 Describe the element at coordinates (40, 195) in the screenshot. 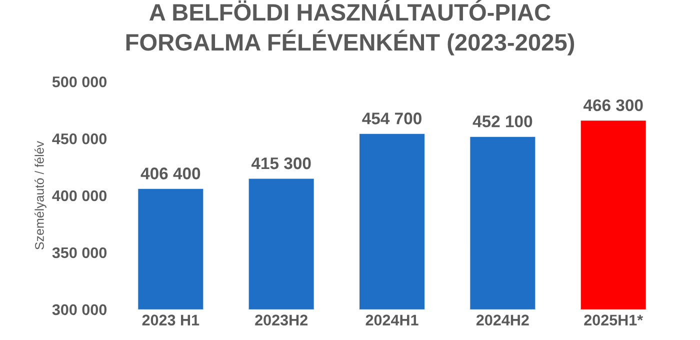

I see `y-axis-title: Személyautó / félév` at that location.